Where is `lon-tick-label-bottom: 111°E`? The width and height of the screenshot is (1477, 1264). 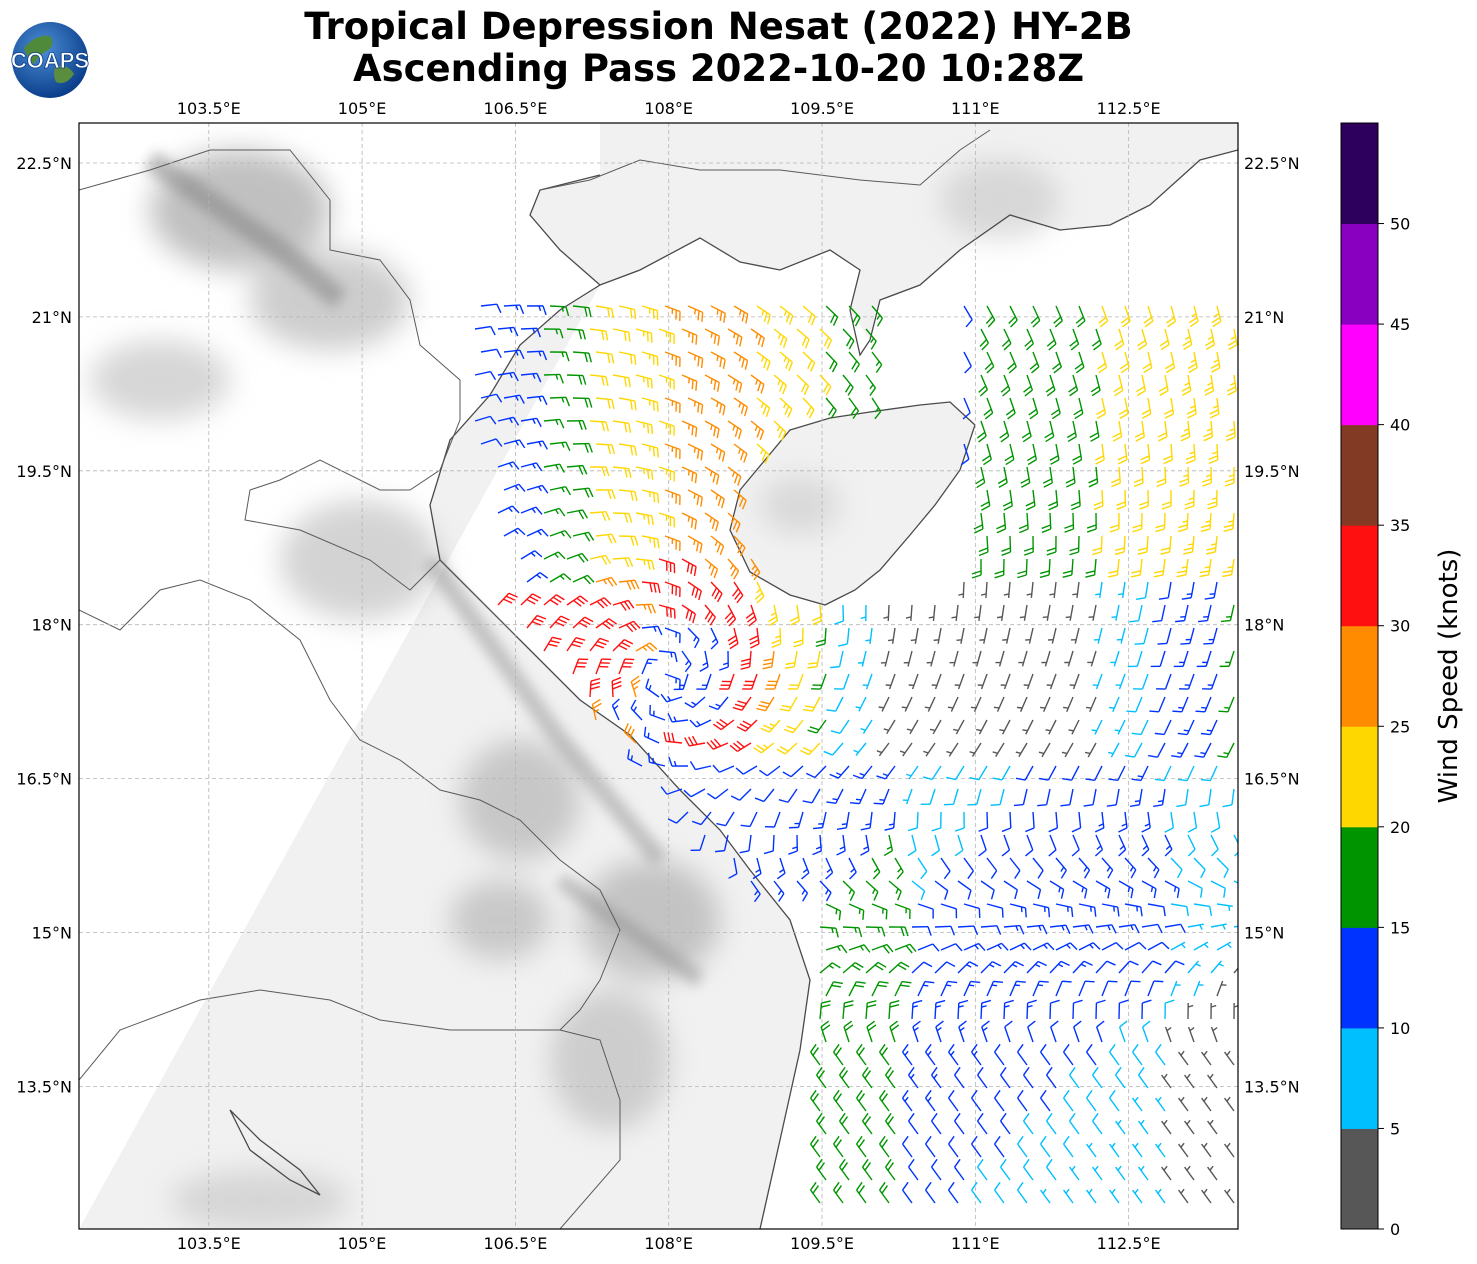
lon-tick-label-bottom: 111°E is located at coordinates (975, 1243).